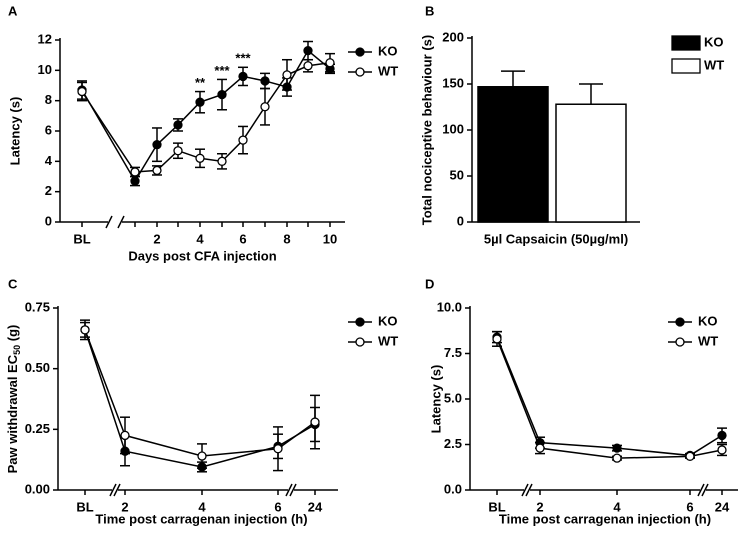 The height and width of the screenshot is (535, 745). I want to click on y-tick-label: 200, so click(453, 36).